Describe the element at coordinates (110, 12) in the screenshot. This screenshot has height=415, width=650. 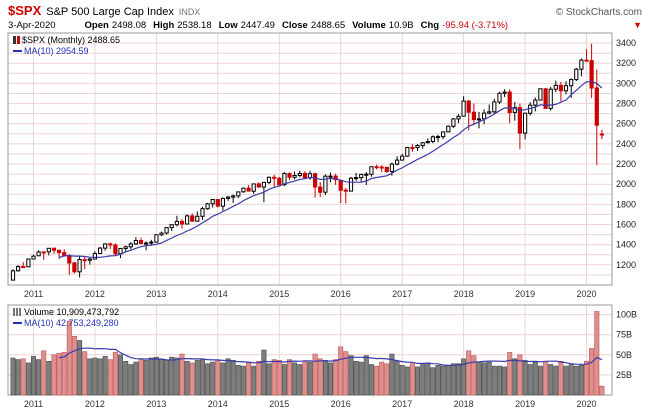
I see `symbol-name: S&P 500 Large Cap Index` at that location.